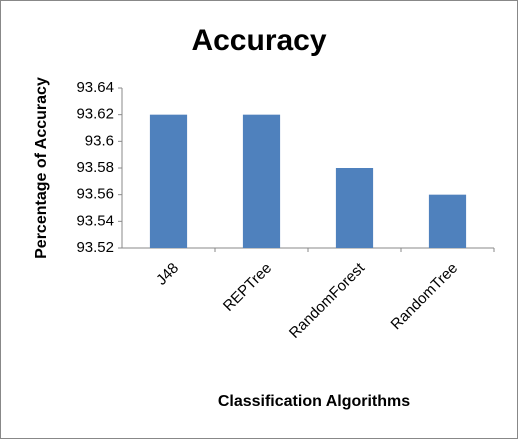 This screenshot has height=440, width=519. Describe the element at coordinates (95, 220) in the screenshot. I see `y-tick-label: 93.54` at that location.